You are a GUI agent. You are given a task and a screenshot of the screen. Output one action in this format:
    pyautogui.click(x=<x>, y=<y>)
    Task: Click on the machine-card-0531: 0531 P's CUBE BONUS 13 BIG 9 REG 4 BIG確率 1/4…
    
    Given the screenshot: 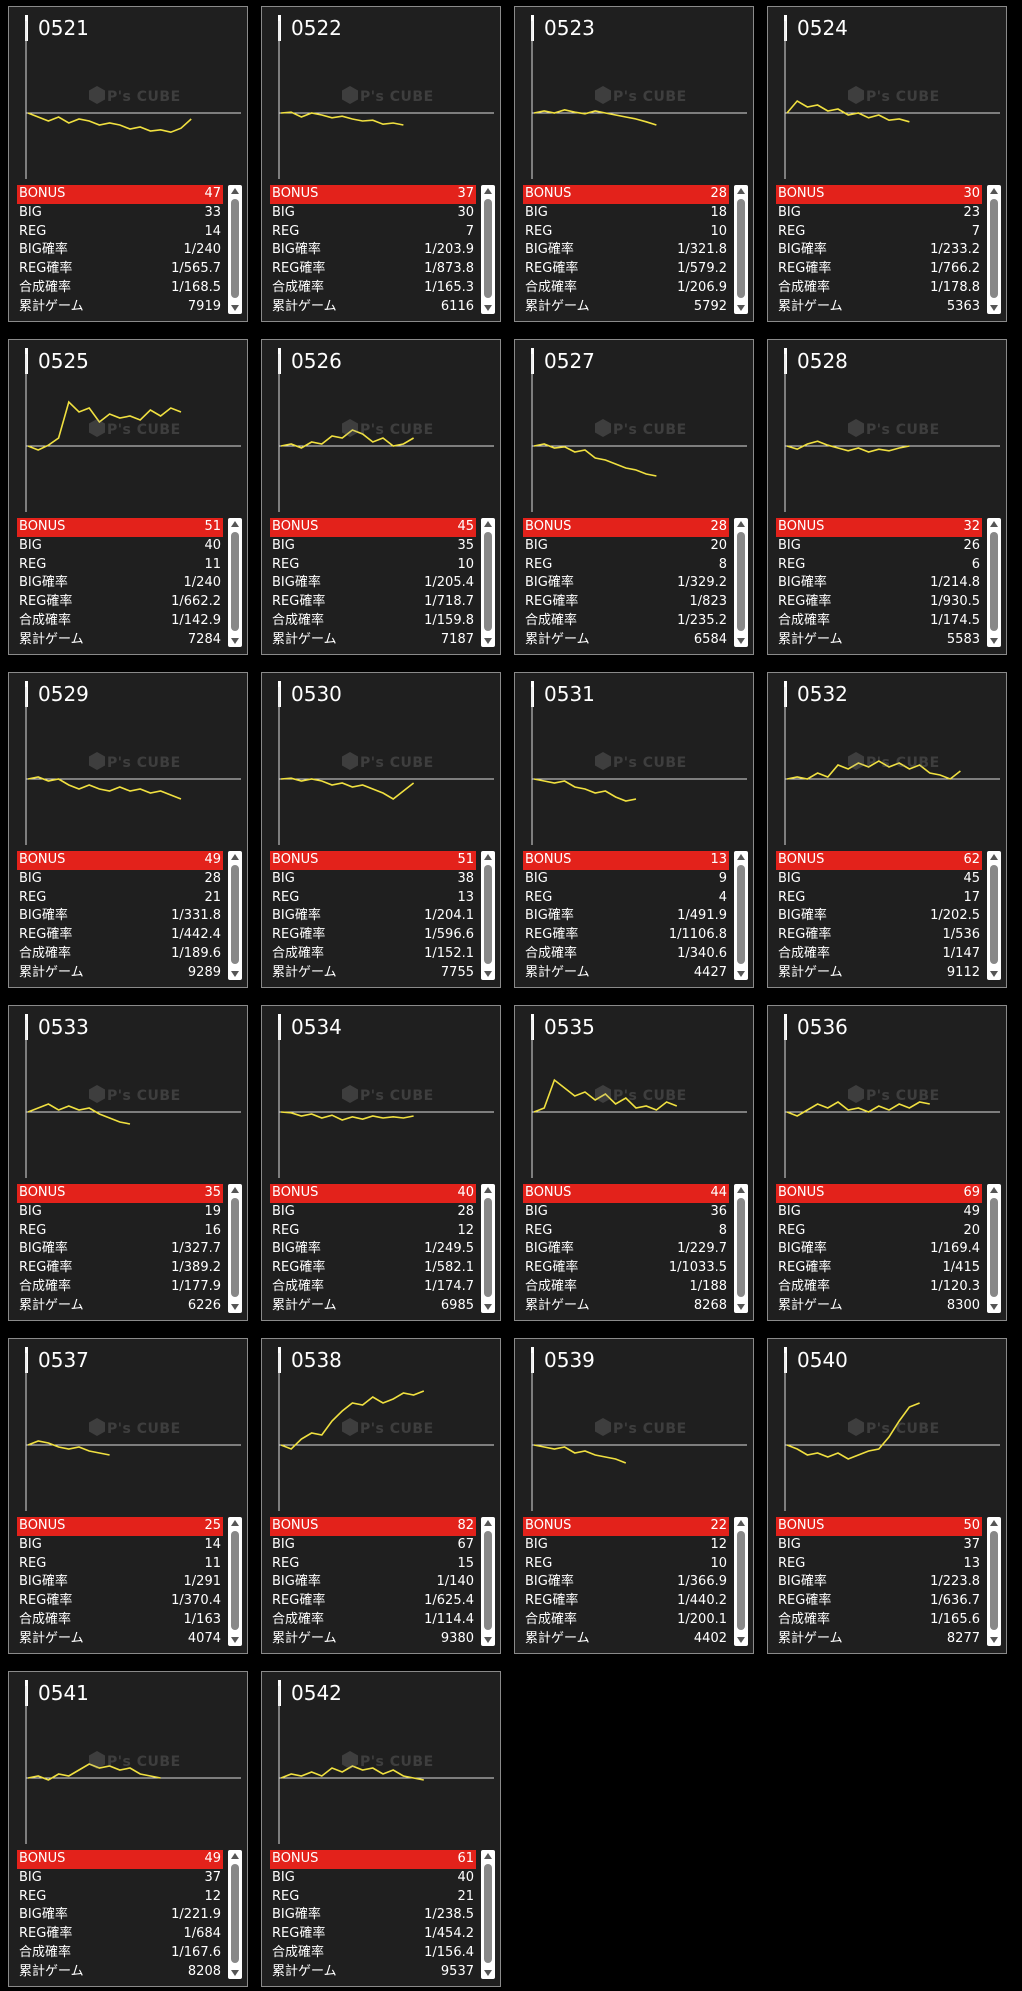 What is the action you would take?
    pyautogui.click(x=634, y=830)
    